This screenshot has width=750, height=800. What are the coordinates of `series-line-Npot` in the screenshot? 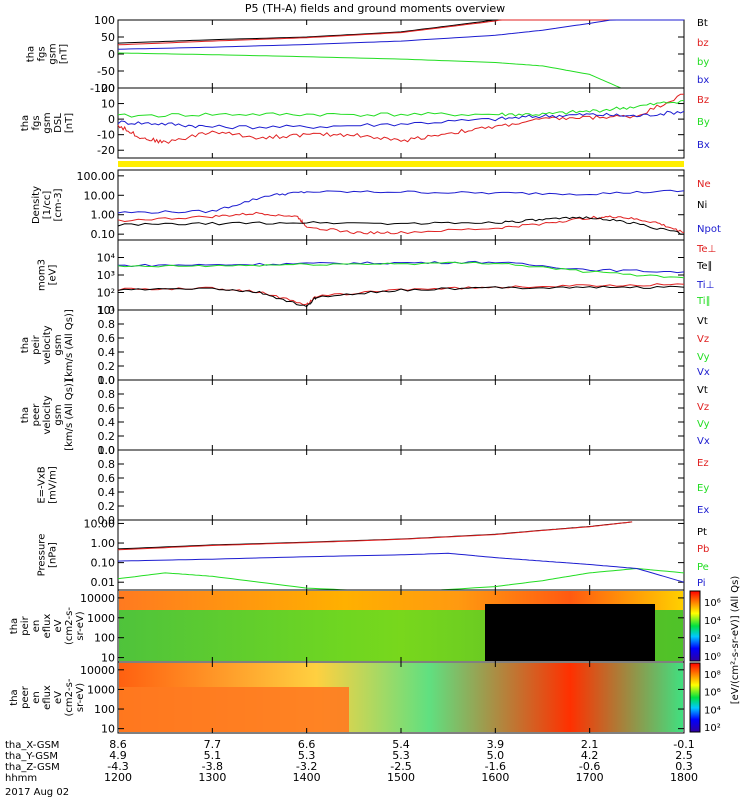 It's located at (401, 201).